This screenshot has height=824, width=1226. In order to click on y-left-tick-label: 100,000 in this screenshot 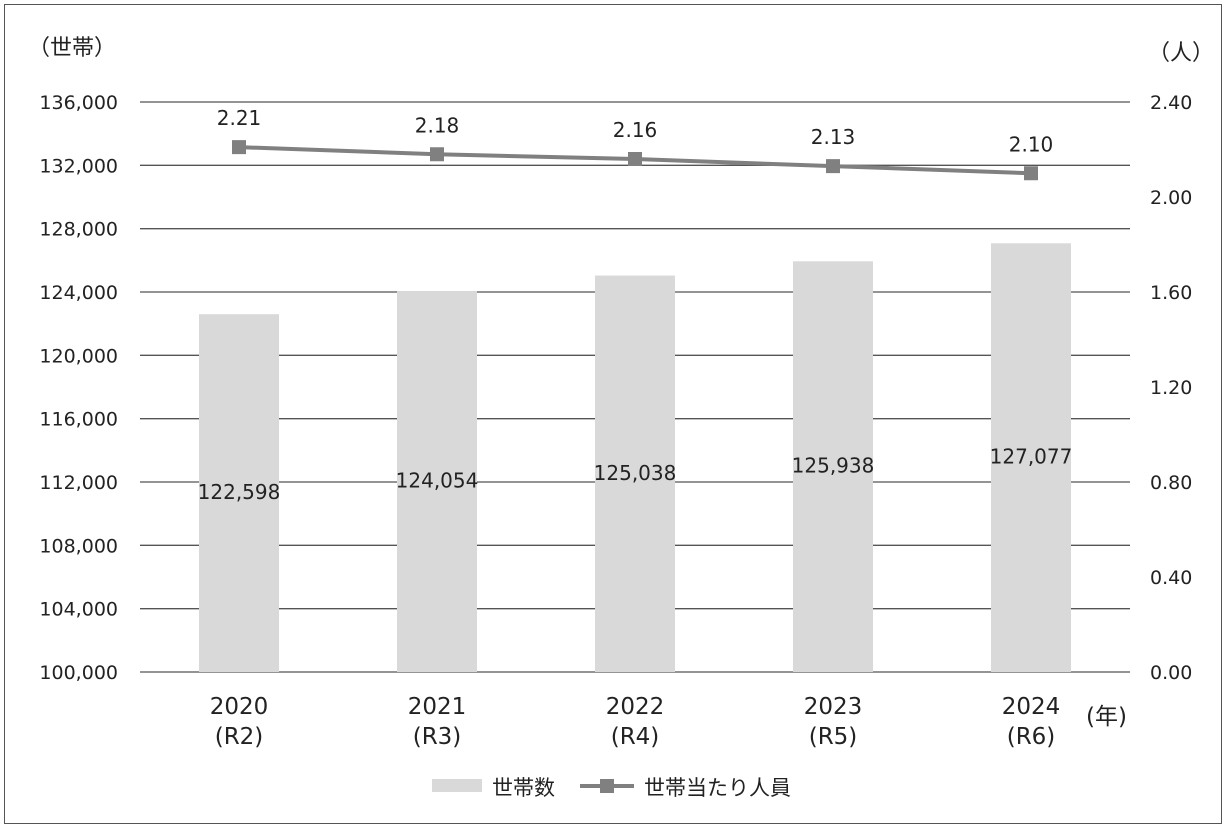, I will do `click(78, 673)`.